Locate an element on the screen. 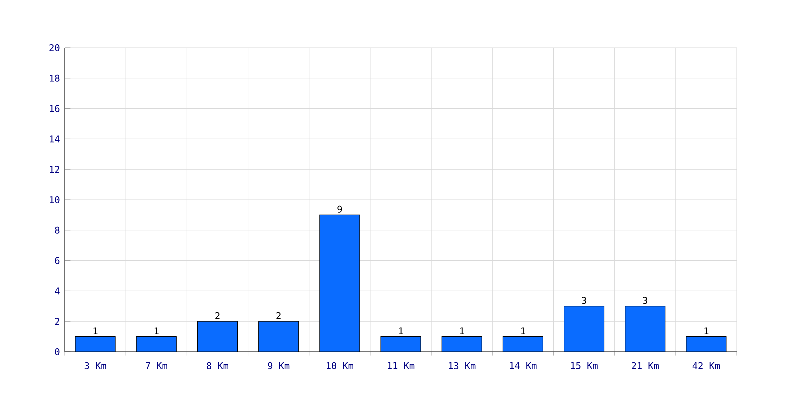  x-tick-label: 3 Km is located at coordinates (95, 366).